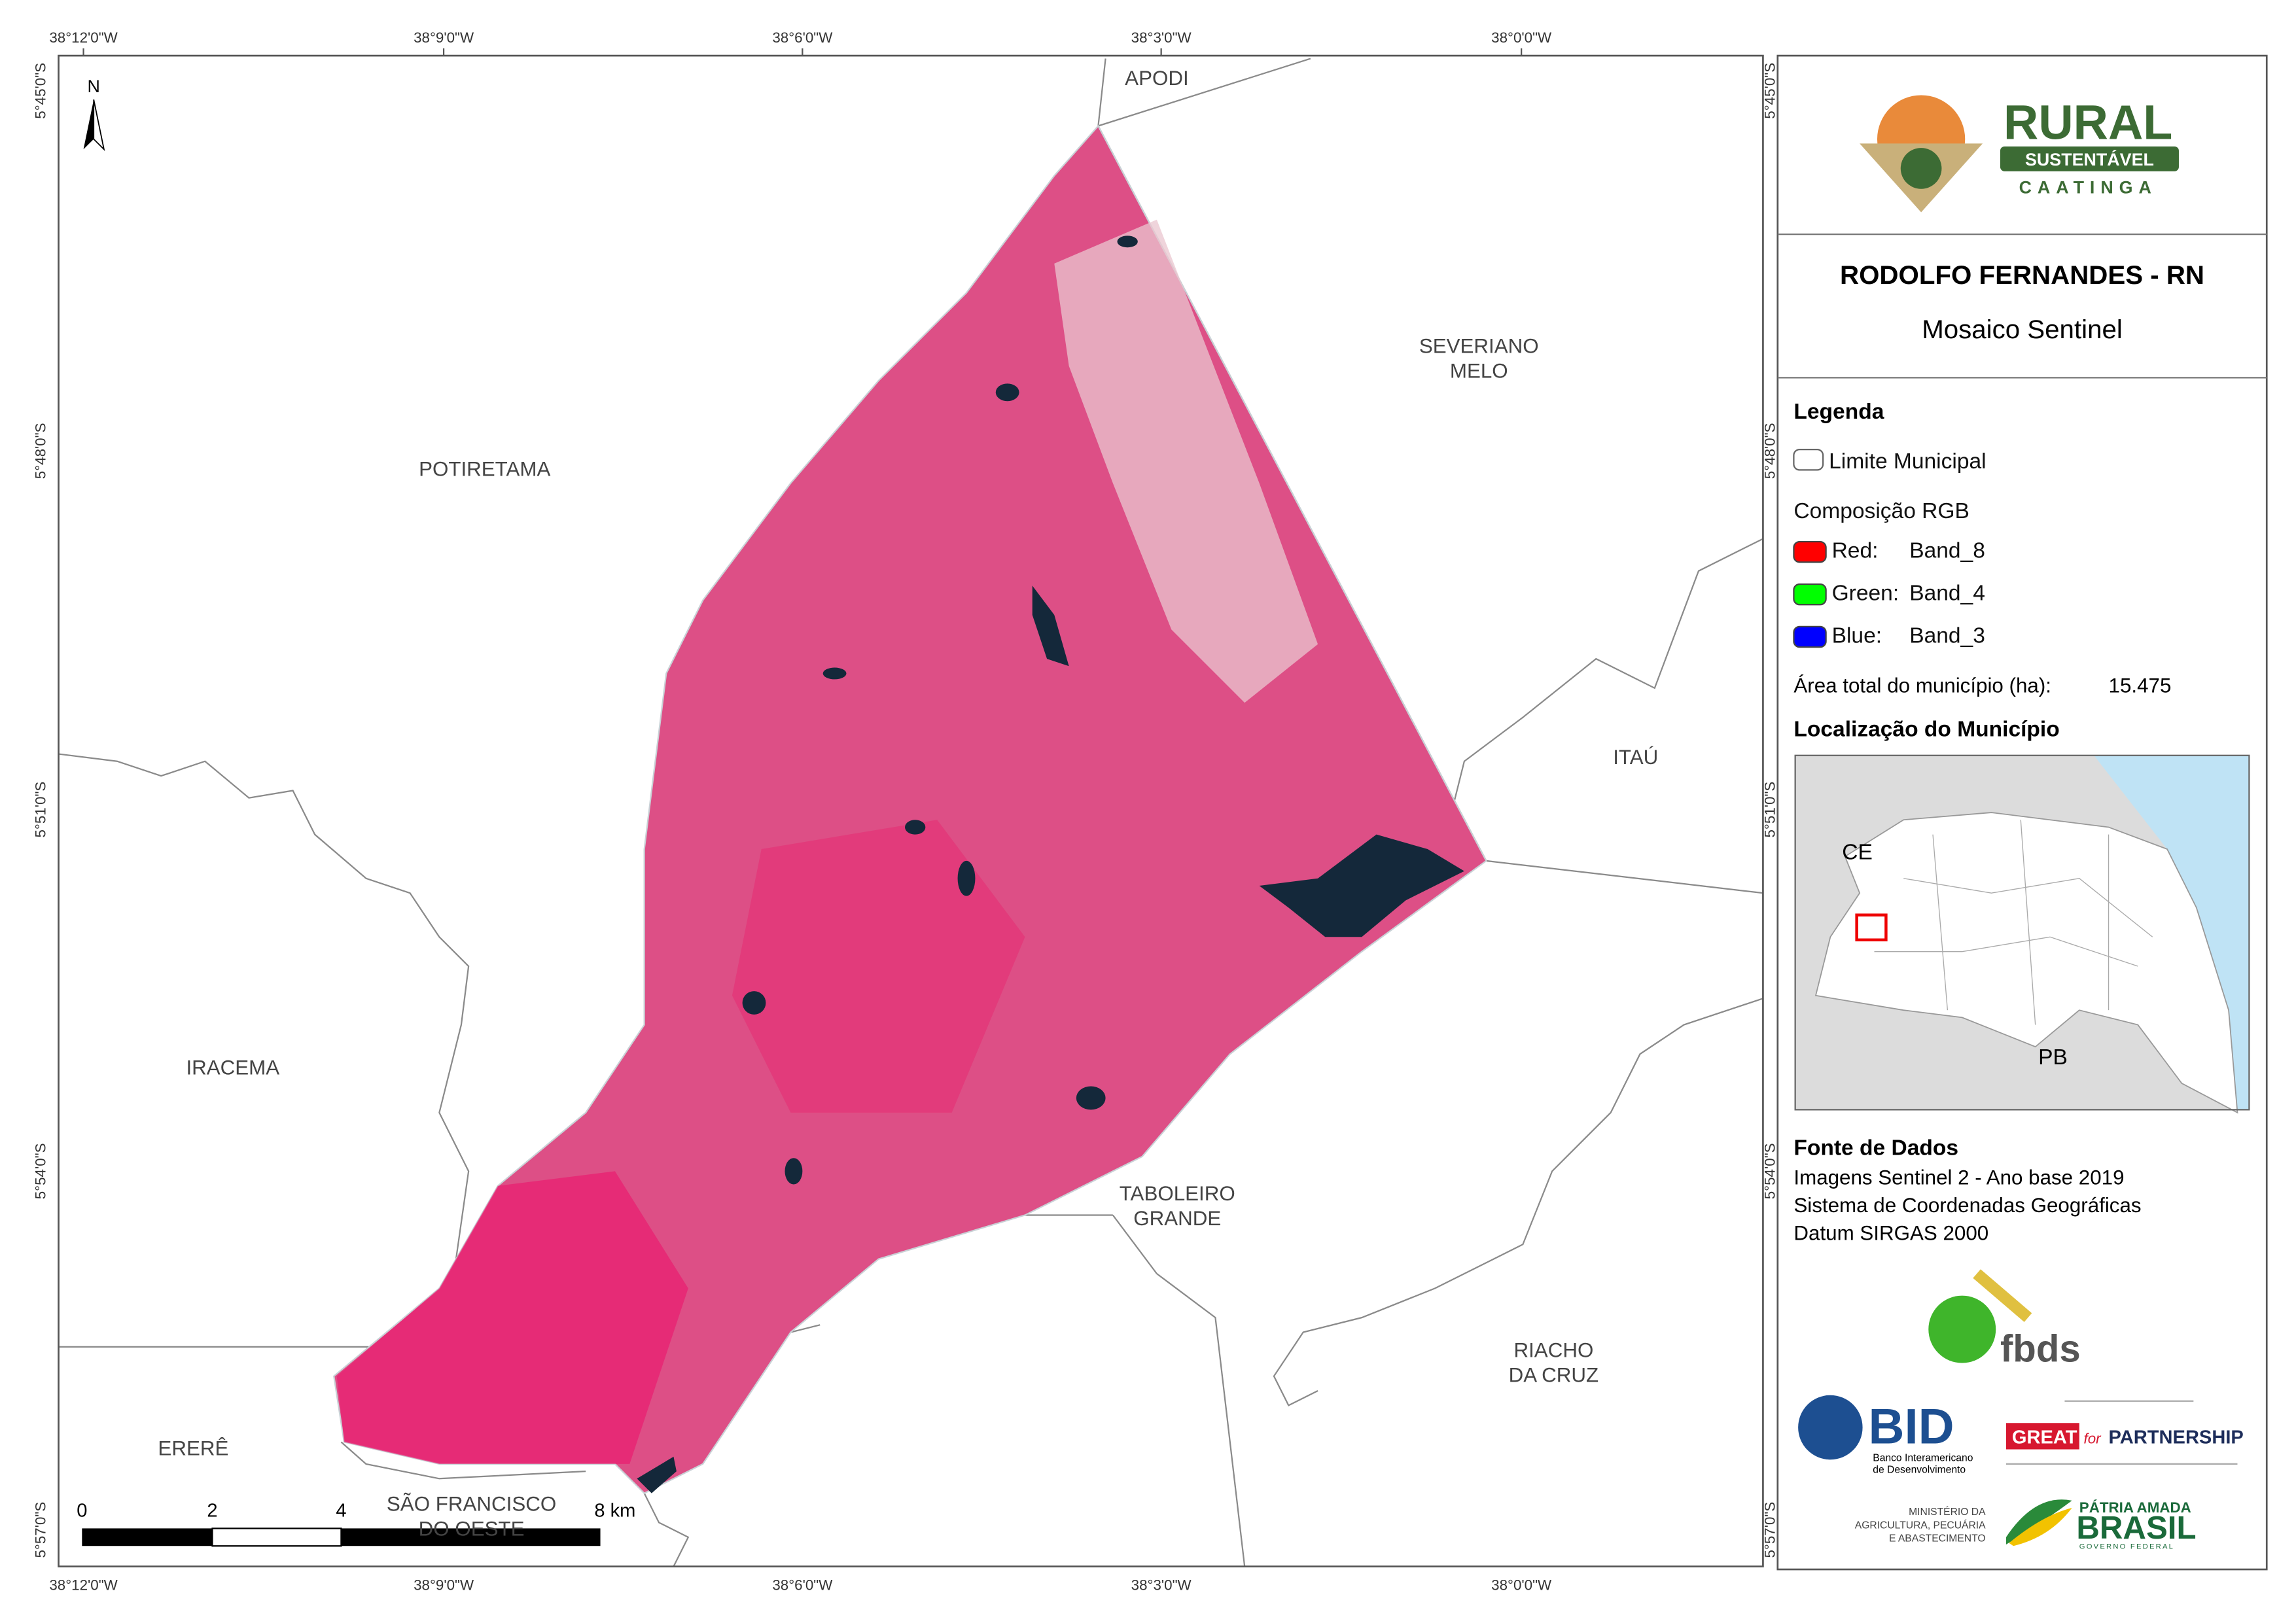 This screenshot has height=1623, width=2296. What do you see at coordinates (2040, 1349) in the screenshot?
I see `logo-text: fbds` at bounding box center [2040, 1349].